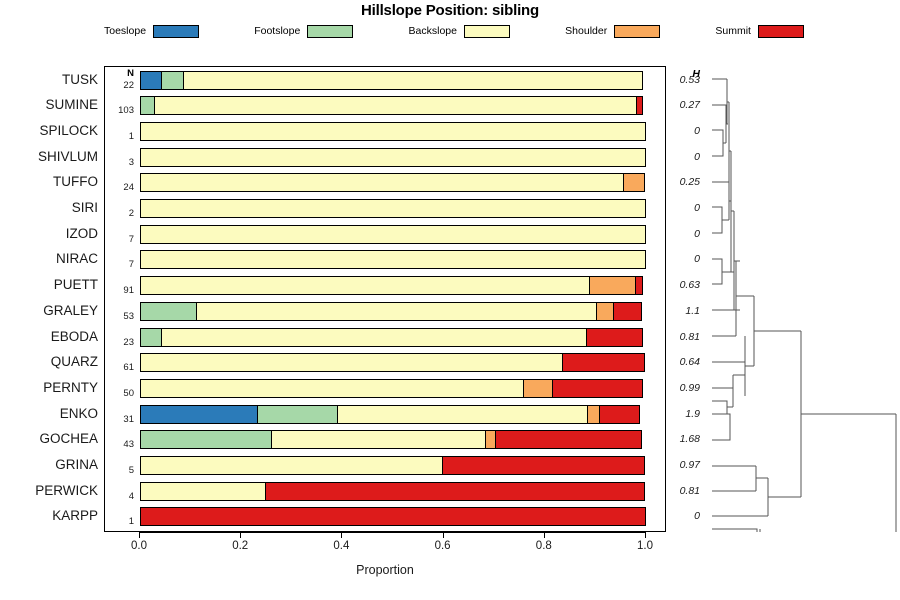 The width and height of the screenshot is (900, 600). Describe the element at coordinates (78, 413) in the screenshot. I see `category-label-enko: ENKO` at that location.